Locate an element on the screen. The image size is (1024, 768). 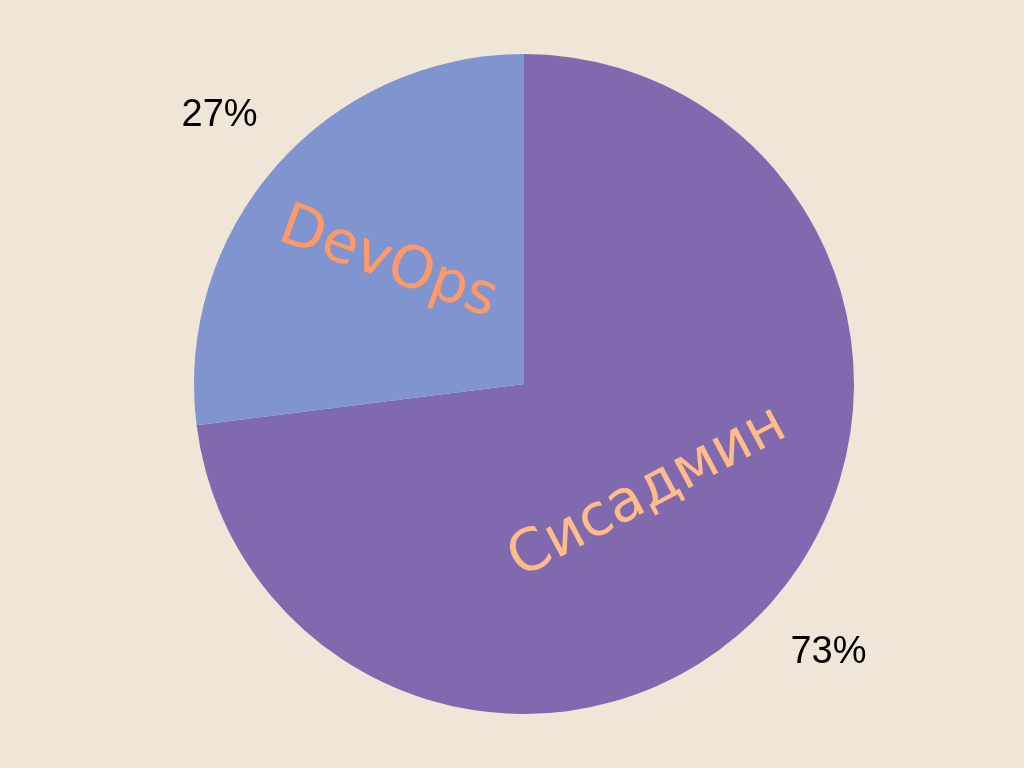
data-label: 27% is located at coordinates (219, 113).